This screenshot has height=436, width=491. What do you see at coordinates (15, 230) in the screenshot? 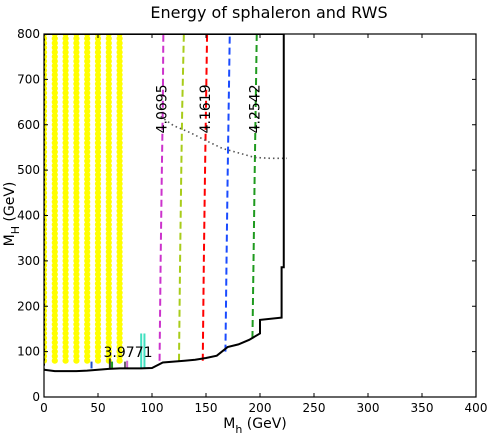
I see `y-axis-label-sub: H` at bounding box center [15, 230].